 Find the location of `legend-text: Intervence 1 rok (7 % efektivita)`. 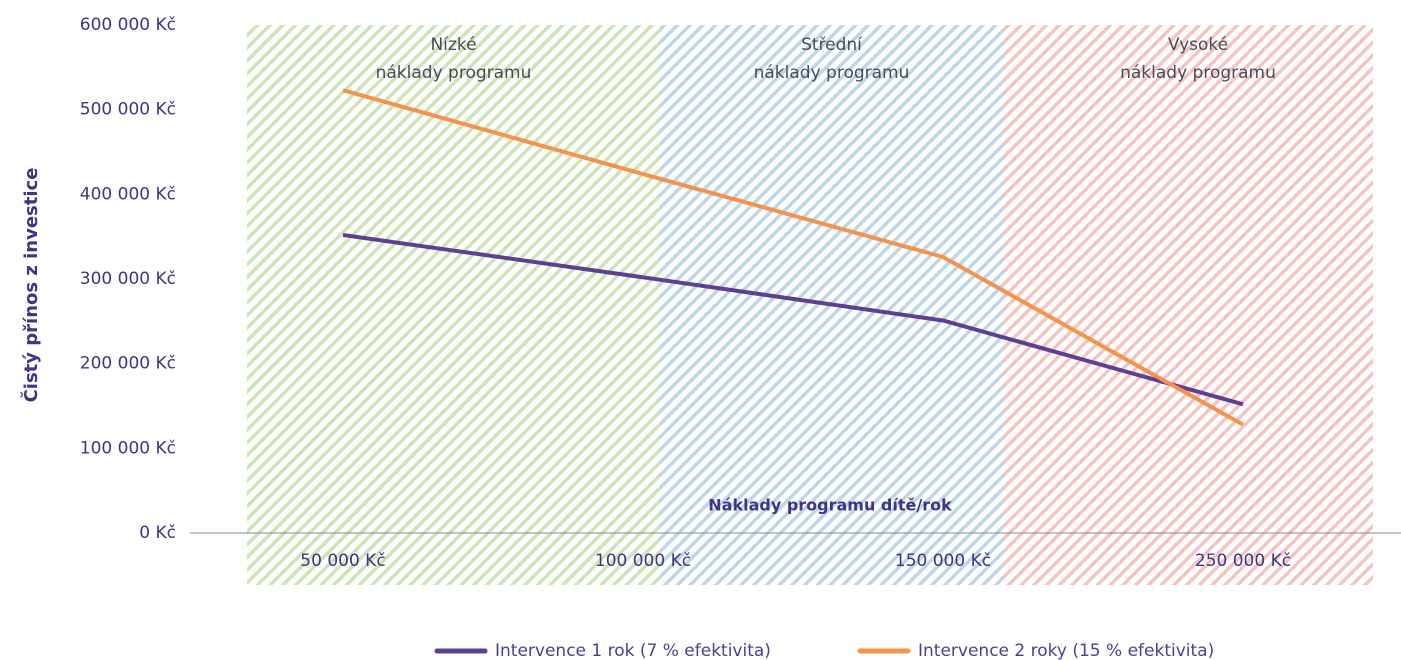

legend-text: Intervence 1 rok (7 % efektivita) is located at coordinates (633, 650).